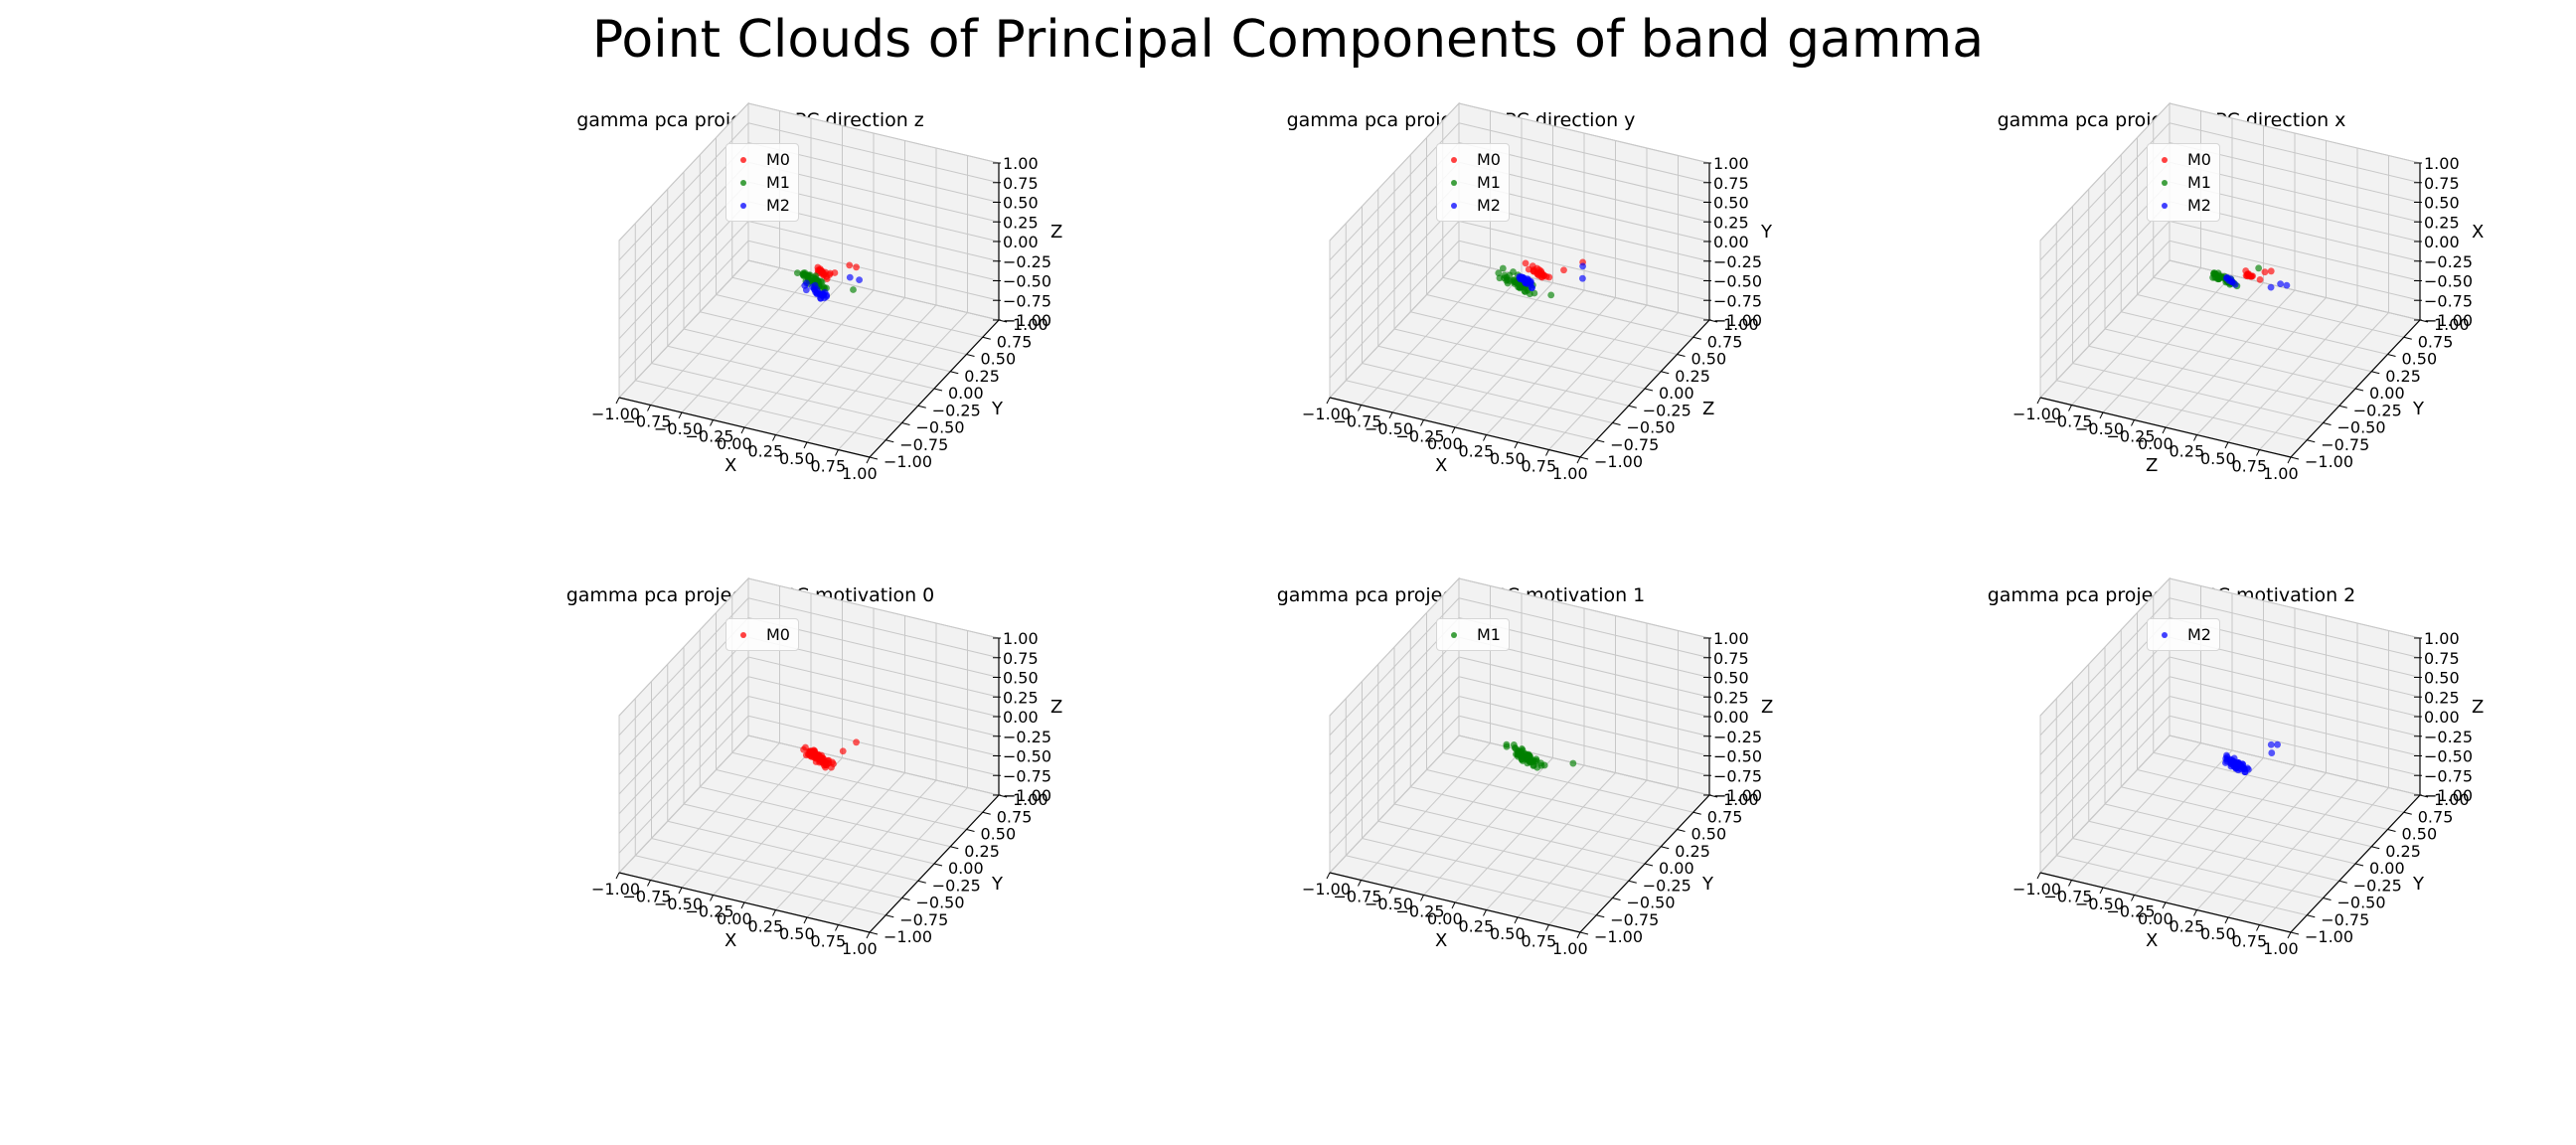 Image resolution: width=2576 pixels, height=1145 pixels. What do you see at coordinates (1358, 897) in the screenshot?
I see `x-tick-label: −0.75` at bounding box center [1358, 897].